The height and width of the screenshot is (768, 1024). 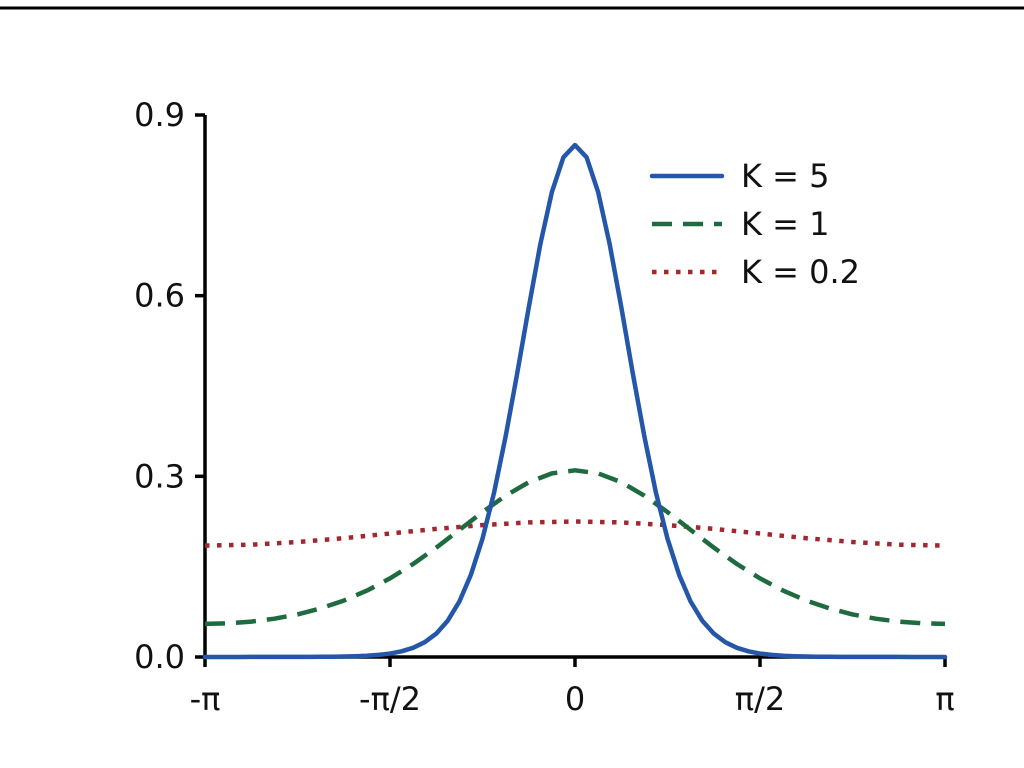 I want to click on y-tick-label: 0.3, so click(x=159, y=476).